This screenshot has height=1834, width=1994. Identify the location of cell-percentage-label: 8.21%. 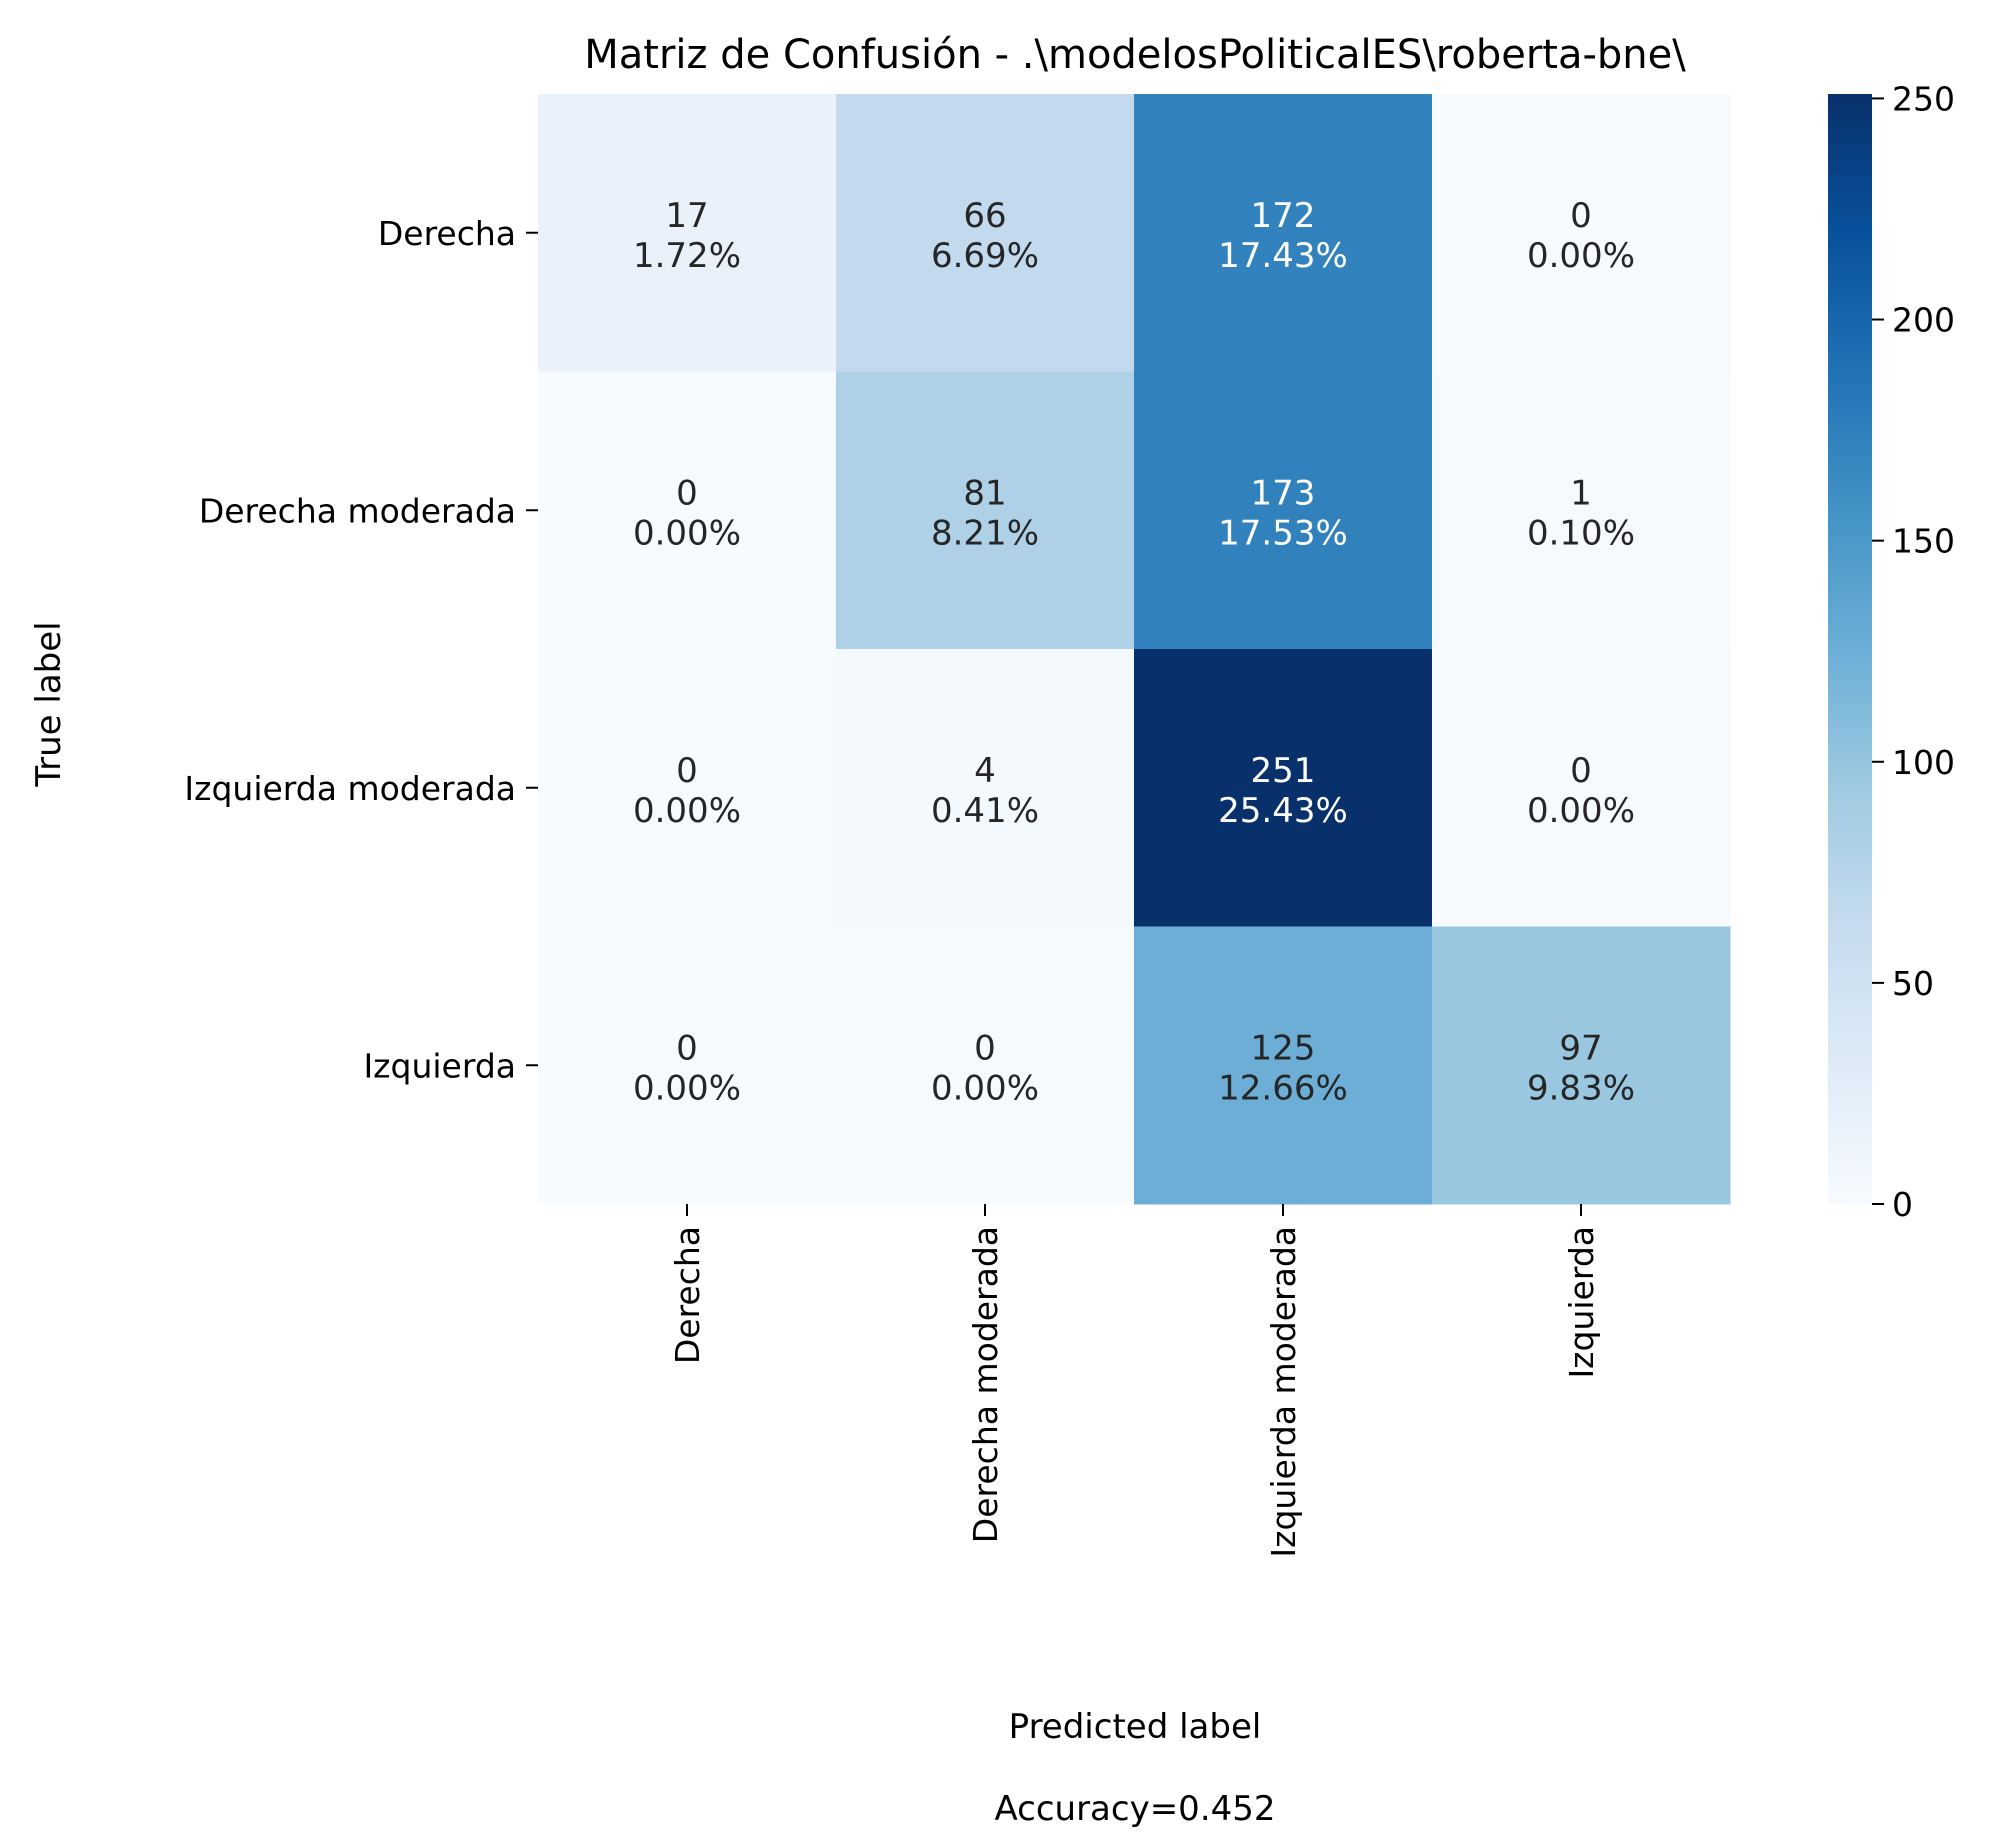
(985, 533).